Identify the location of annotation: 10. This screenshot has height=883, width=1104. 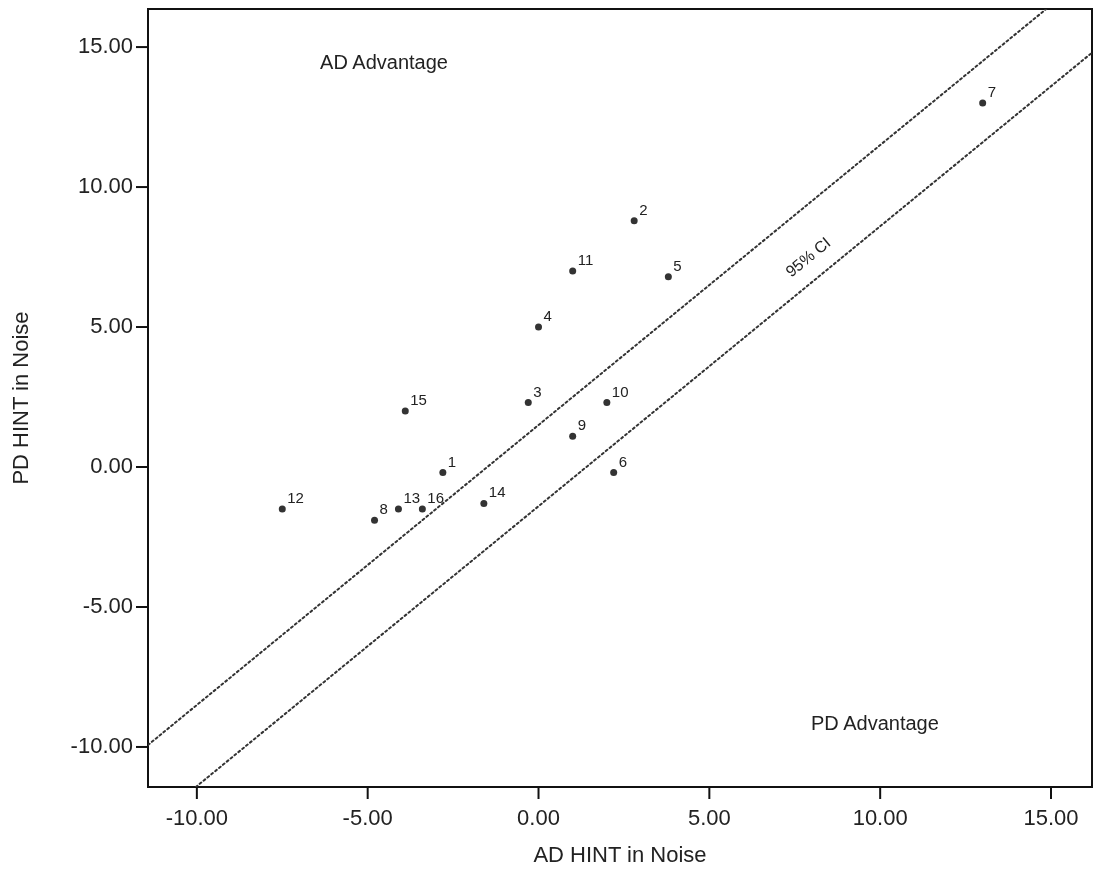
(620, 391).